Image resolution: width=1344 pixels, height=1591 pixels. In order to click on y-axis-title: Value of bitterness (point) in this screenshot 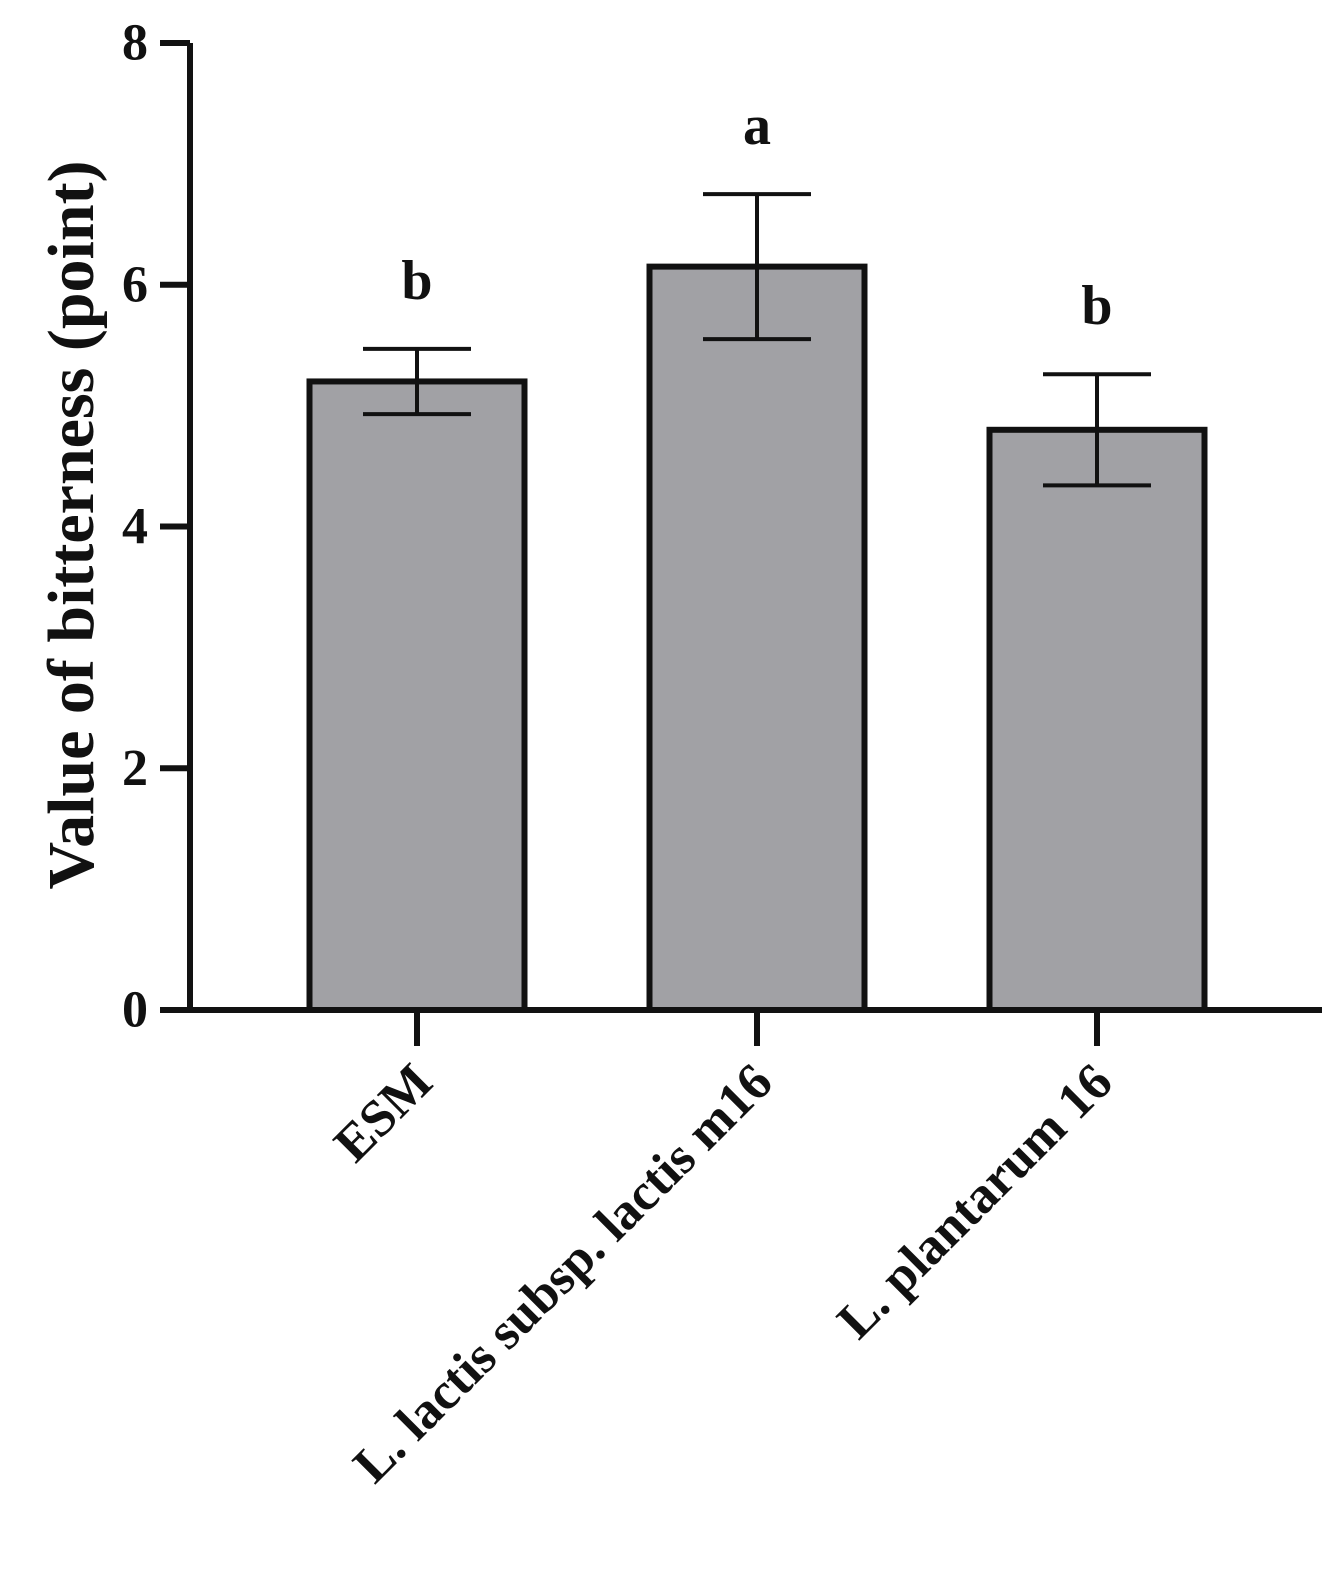, I will do `click(71, 524)`.